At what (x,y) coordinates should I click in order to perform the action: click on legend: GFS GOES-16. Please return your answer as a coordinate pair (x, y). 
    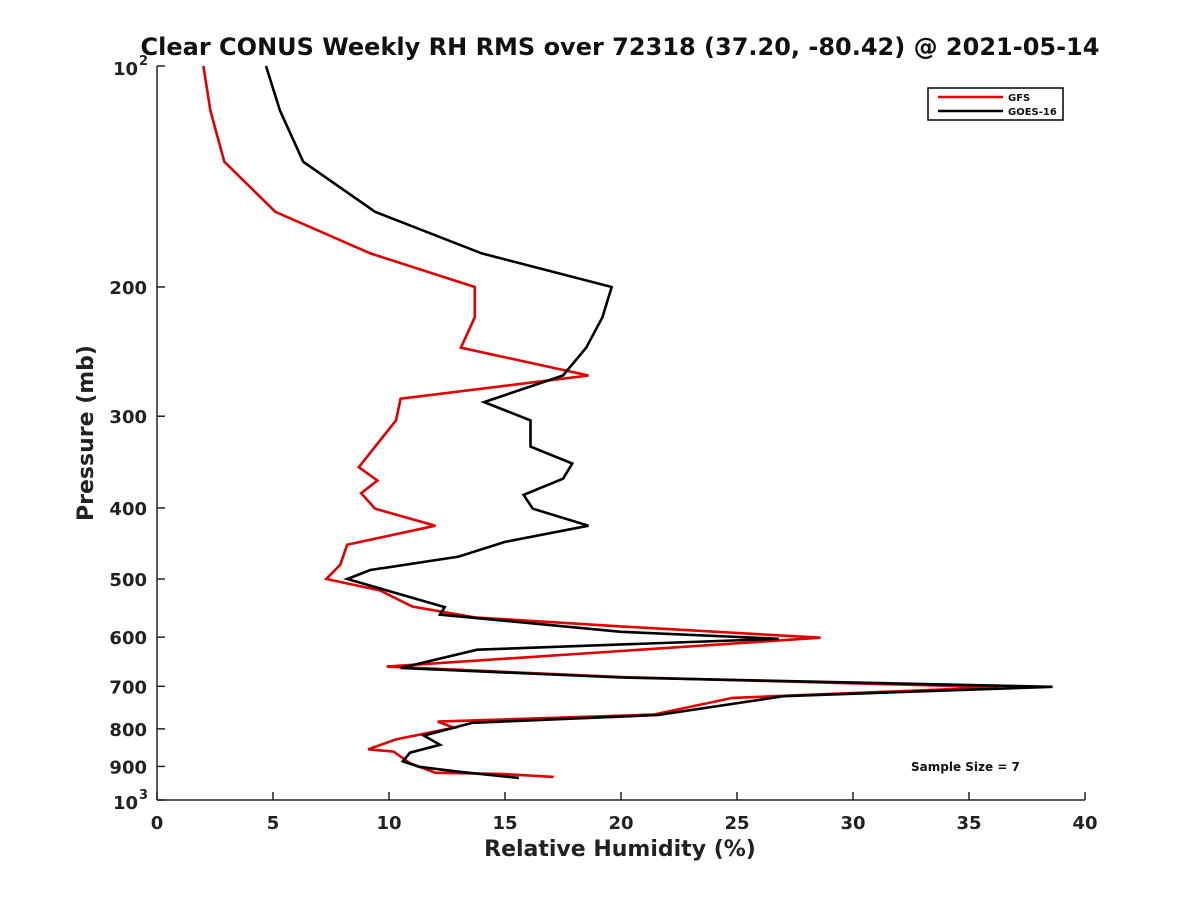
    Looking at the image, I should click on (995, 104).